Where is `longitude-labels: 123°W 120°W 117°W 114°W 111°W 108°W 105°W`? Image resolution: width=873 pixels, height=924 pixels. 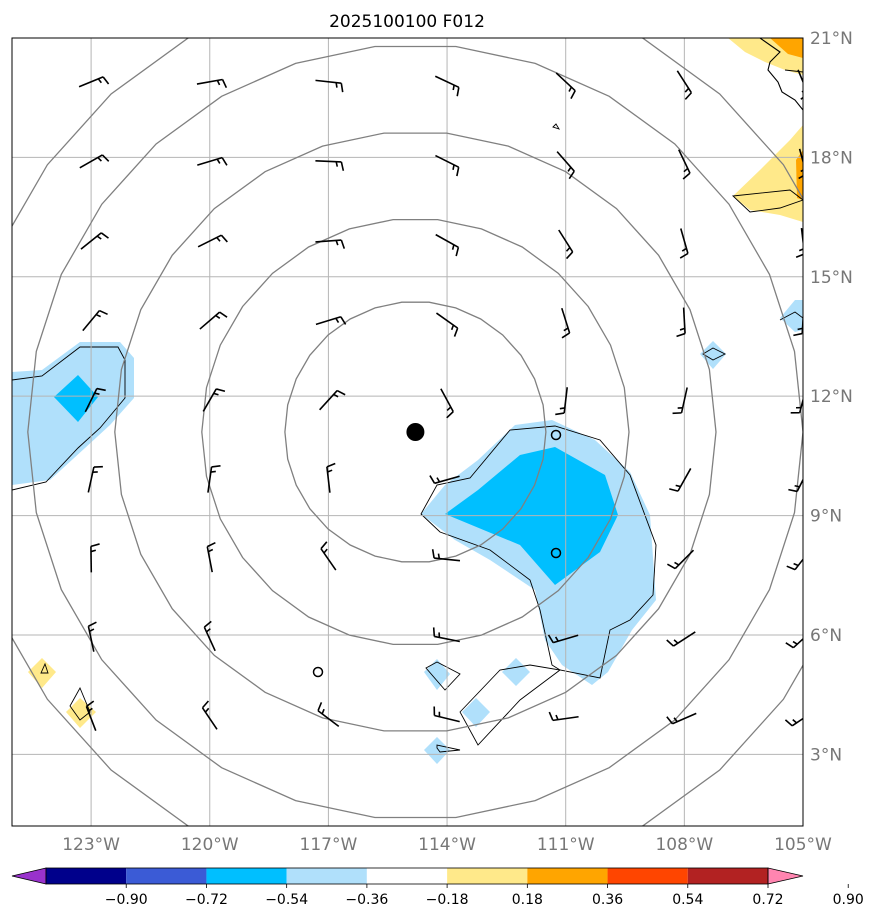
longitude-labels: 123°W 120°W 117°W 114°W 111°W 108°W 105°W is located at coordinates (447, 845).